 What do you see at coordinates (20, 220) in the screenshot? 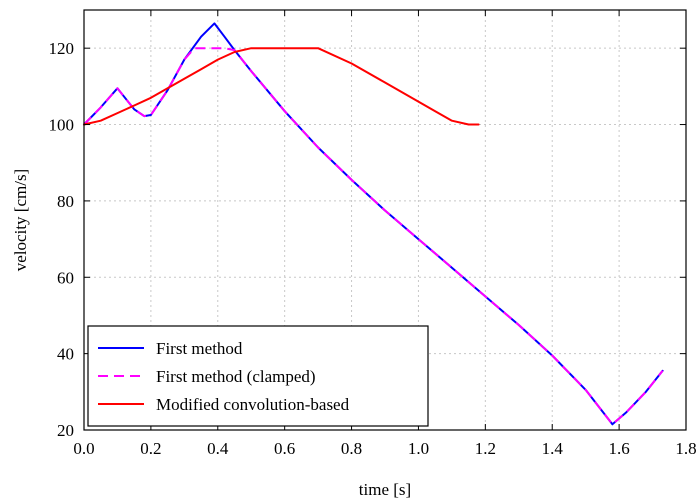
I see `y-axis-label: velocity [cm/s]` at bounding box center [20, 220].